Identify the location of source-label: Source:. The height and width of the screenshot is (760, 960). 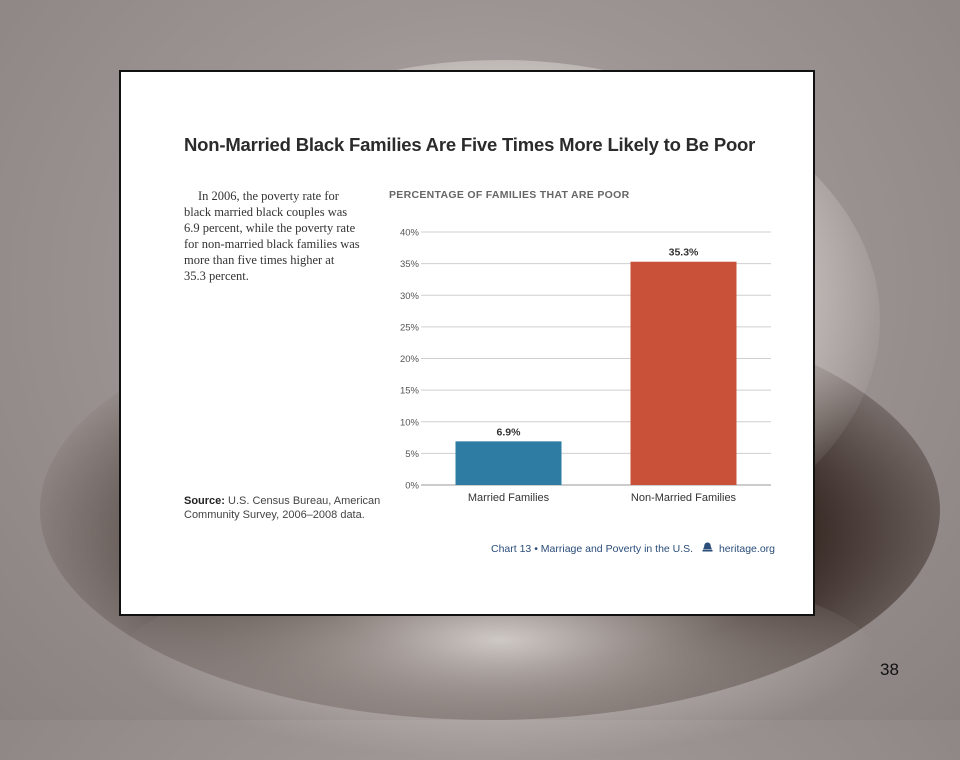
(204, 501).